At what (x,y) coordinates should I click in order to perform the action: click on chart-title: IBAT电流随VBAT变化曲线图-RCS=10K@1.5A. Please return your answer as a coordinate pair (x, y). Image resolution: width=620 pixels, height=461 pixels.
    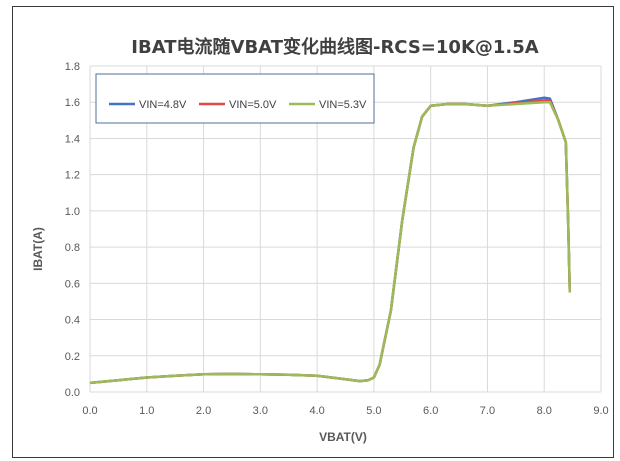
    Looking at the image, I should click on (334, 47).